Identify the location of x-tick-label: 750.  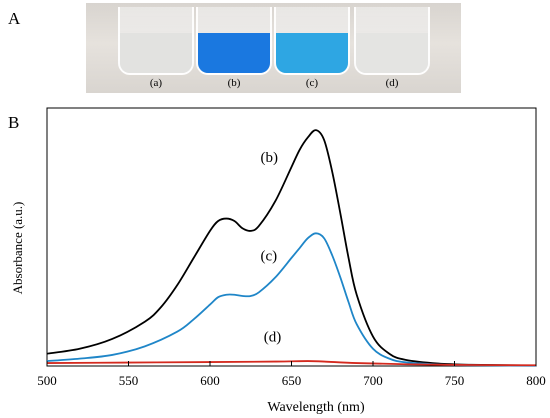
(455, 380).